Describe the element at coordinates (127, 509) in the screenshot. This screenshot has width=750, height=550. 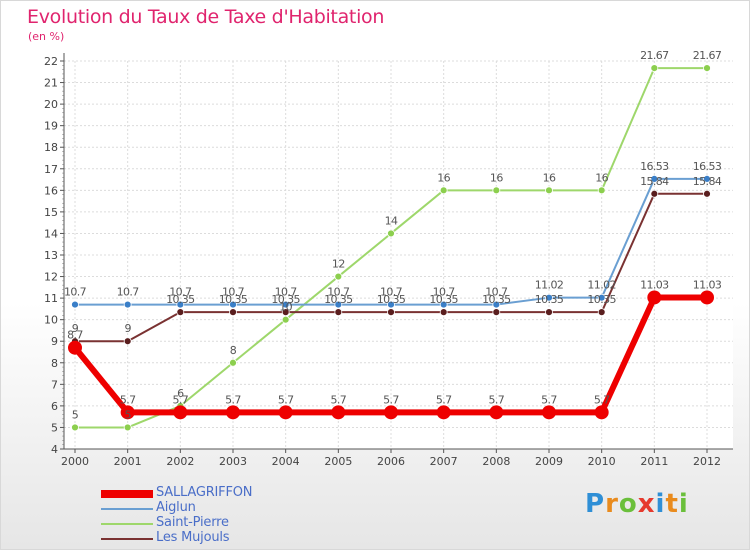
I see `legend-swatch-aiglun` at that location.